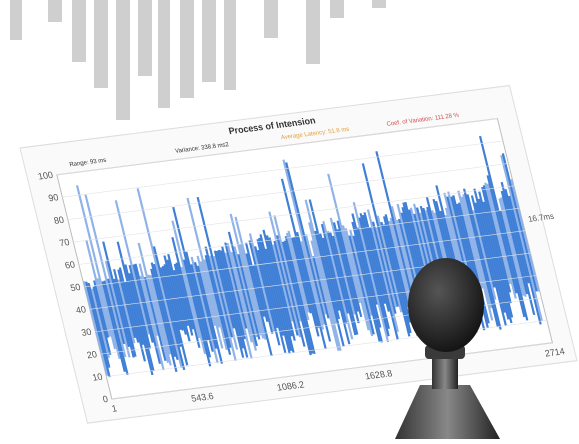 This screenshot has height=444, width=579. I want to click on y-axis-label: 100, so click(45, 176).